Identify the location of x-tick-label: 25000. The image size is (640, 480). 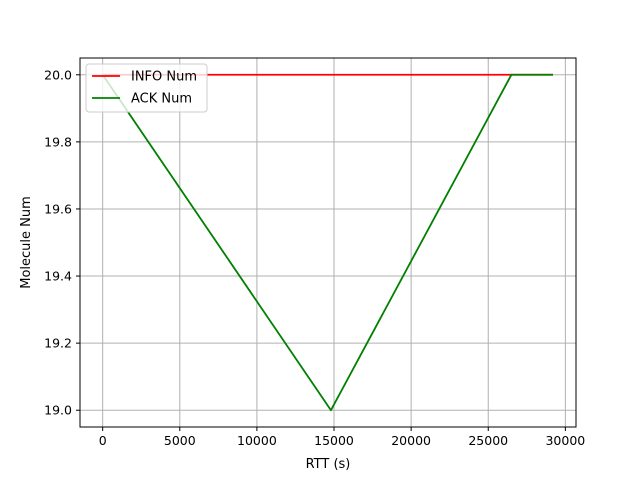
(488, 440).